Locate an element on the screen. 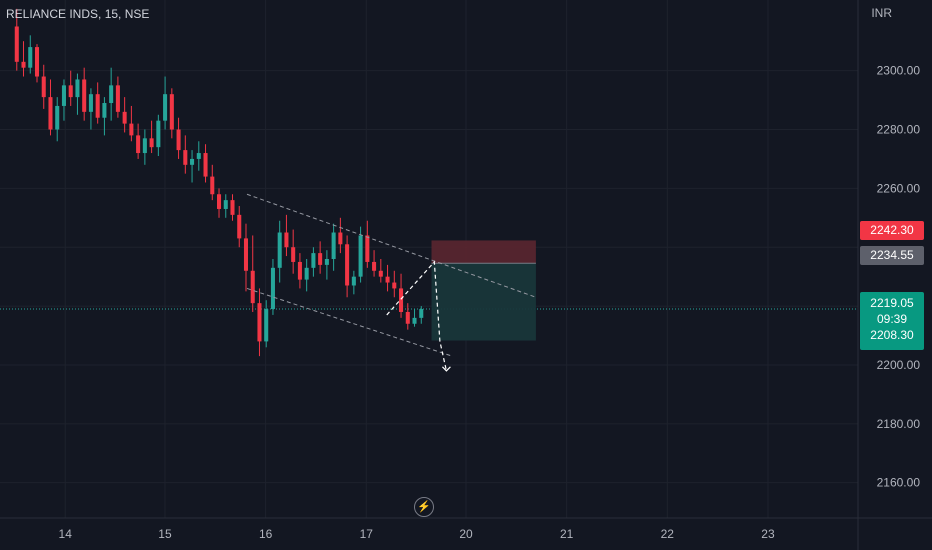 Image resolution: width=932 pixels, height=550 pixels. symbol-label: RELIANCE INDS, 15, NSE is located at coordinates (78, 14).